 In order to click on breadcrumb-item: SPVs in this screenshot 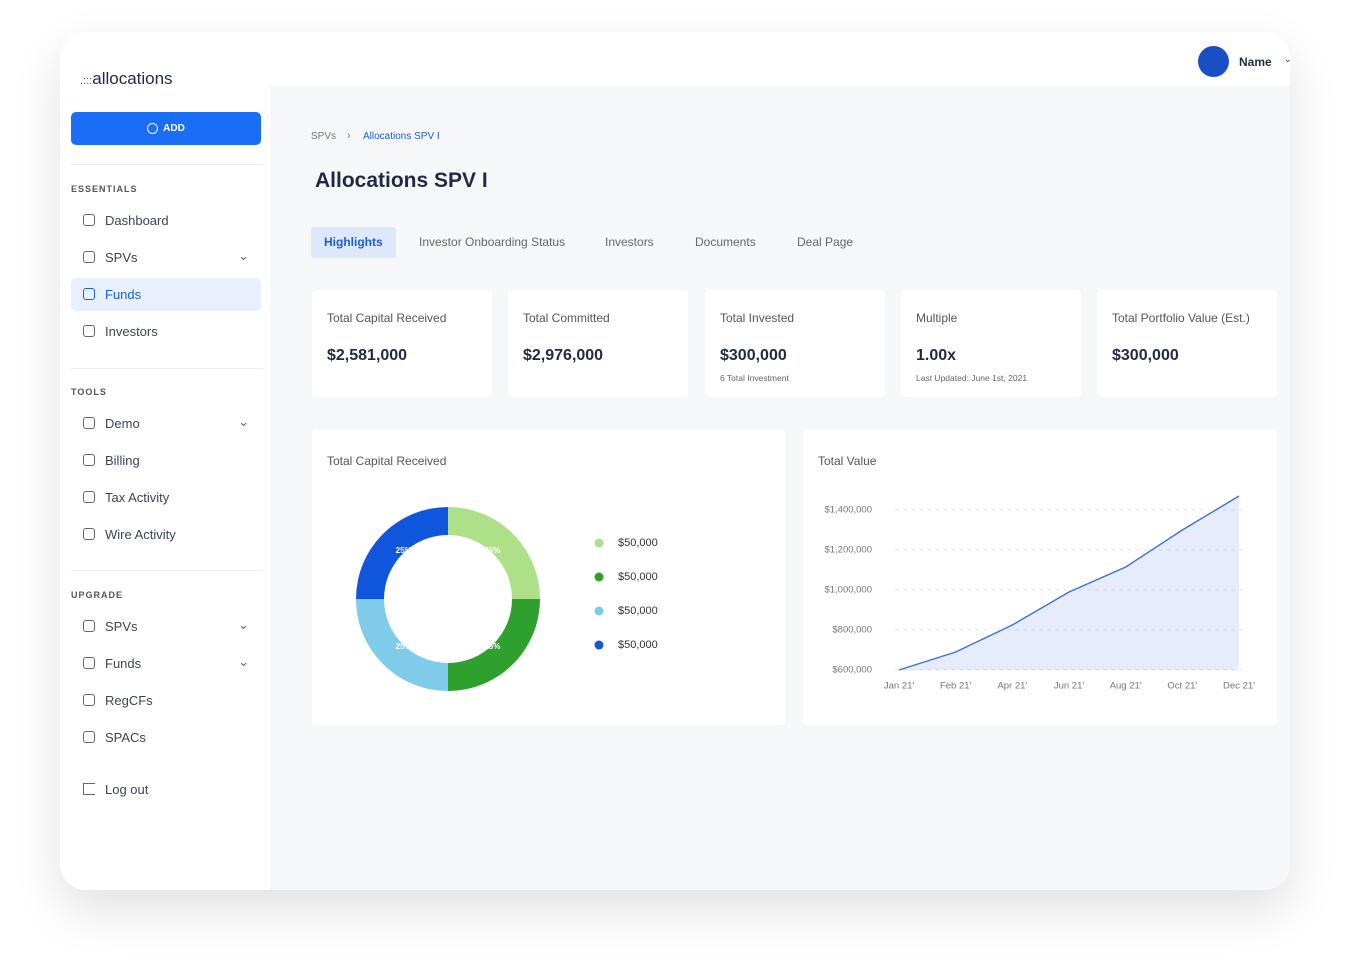, I will do `click(324, 136)`.